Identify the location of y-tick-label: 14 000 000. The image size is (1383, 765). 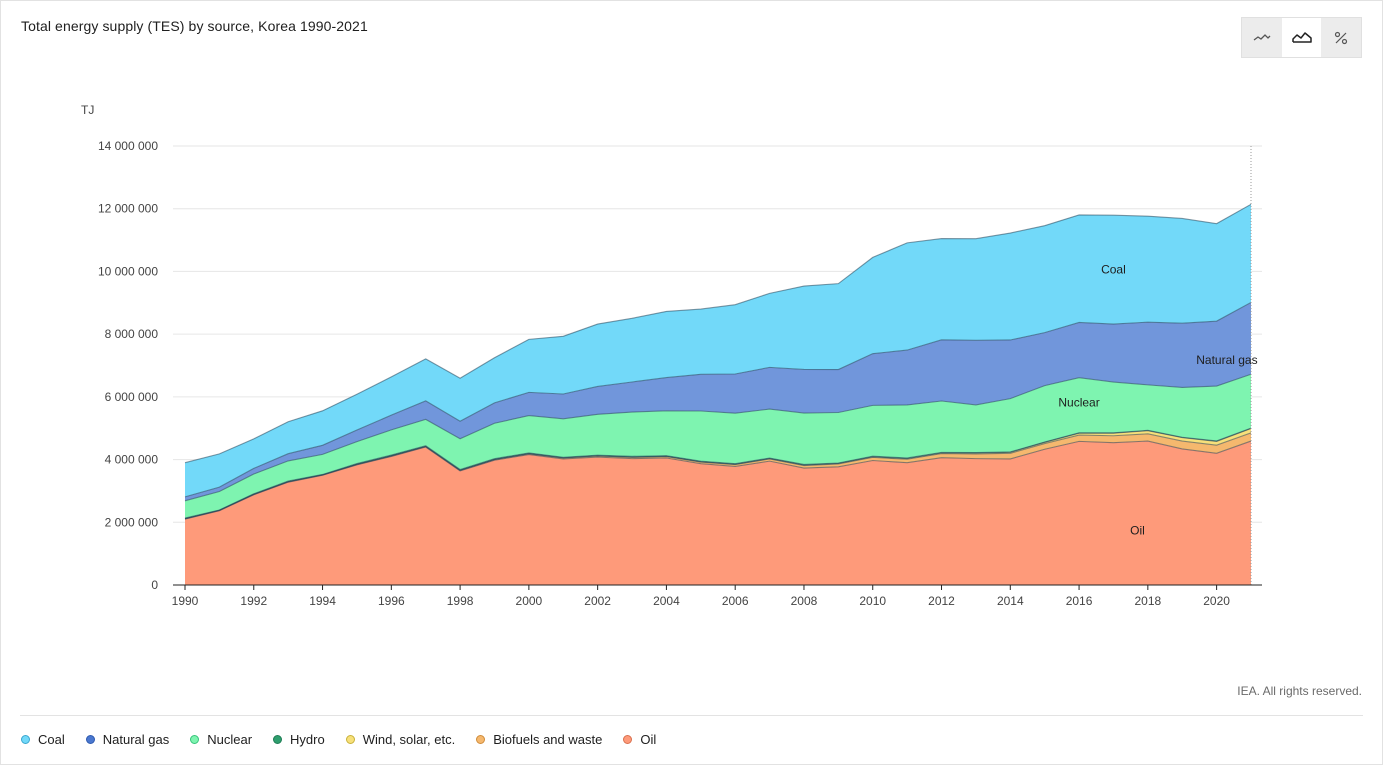
(128, 146).